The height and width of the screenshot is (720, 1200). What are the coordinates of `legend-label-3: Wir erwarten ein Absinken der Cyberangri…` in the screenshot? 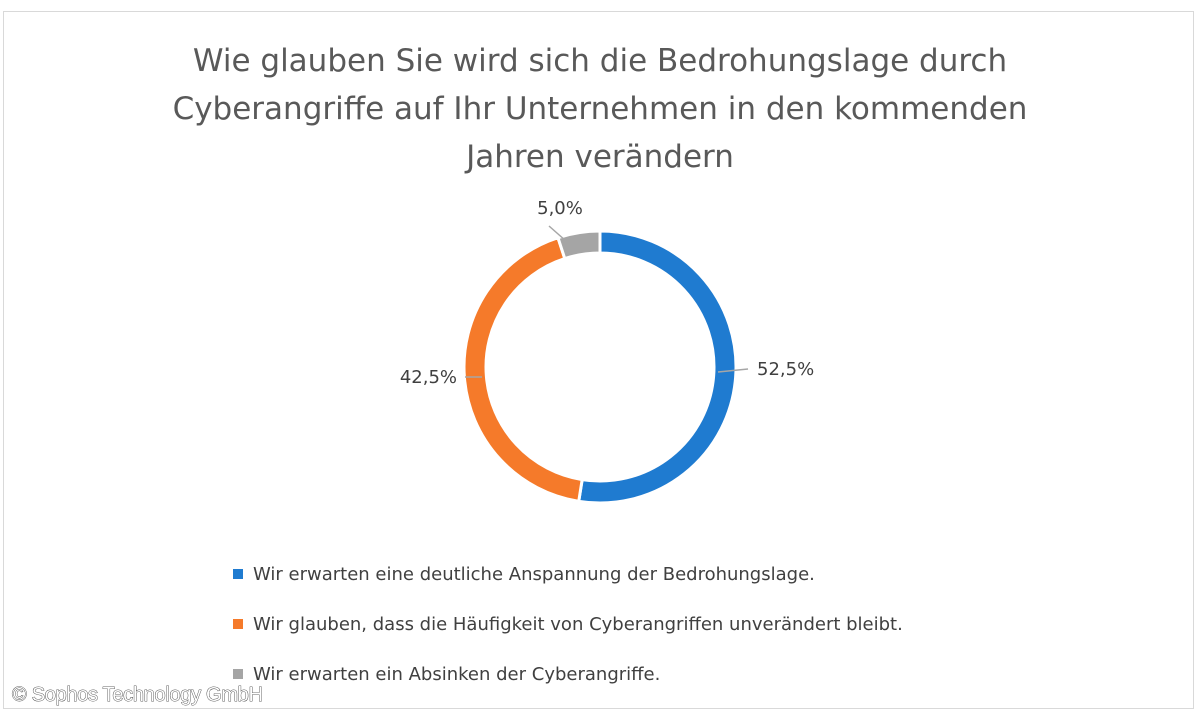 It's located at (457, 674).